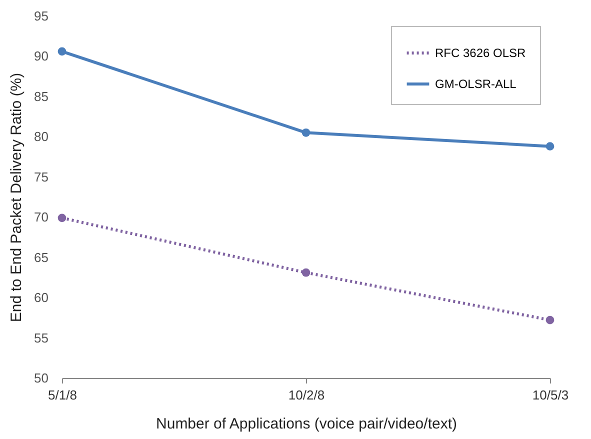 The width and height of the screenshot is (591, 439). Describe the element at coordinates (41, 56) in the screenshot. I see `y-tick-label: 90` at that location.